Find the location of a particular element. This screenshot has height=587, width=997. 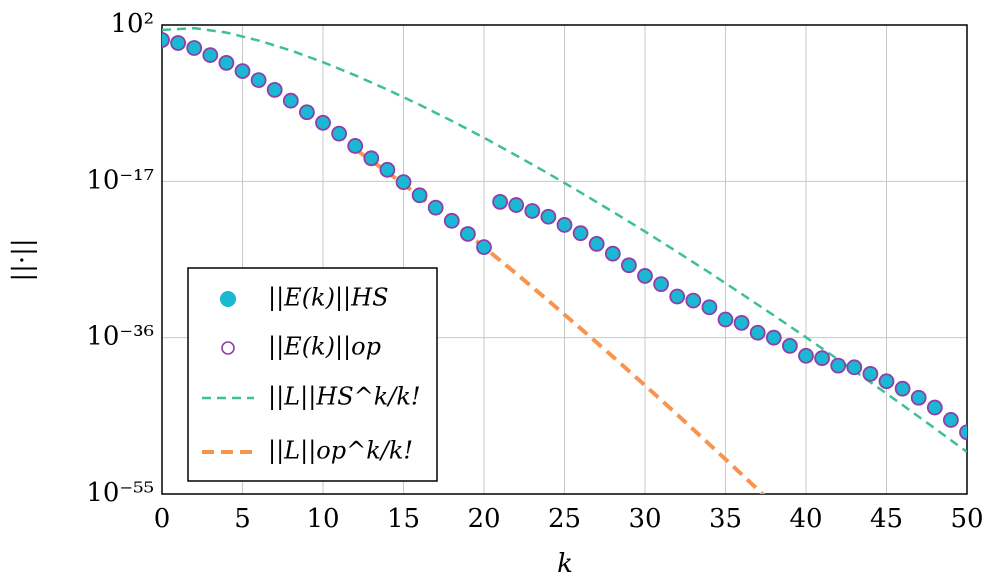

y-tick-label: 10² is located at coordinates (132, 24).